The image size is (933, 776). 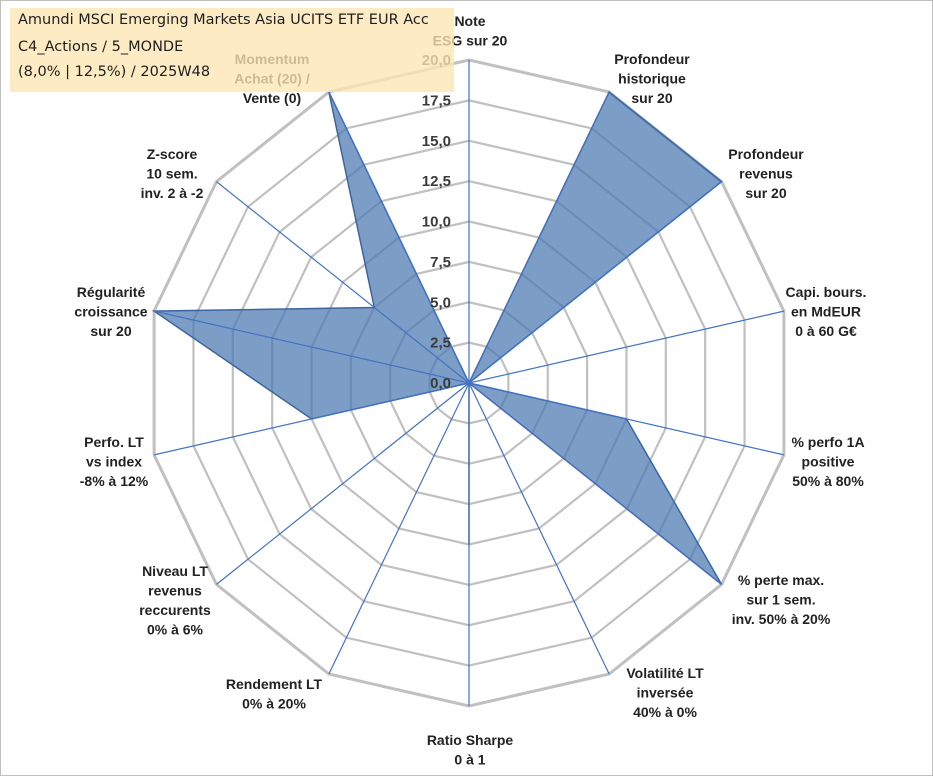 What do you see at coordinates (469, 21) in the screenshot?
I see `axis-label: Note` at bounding box center [469, 21].